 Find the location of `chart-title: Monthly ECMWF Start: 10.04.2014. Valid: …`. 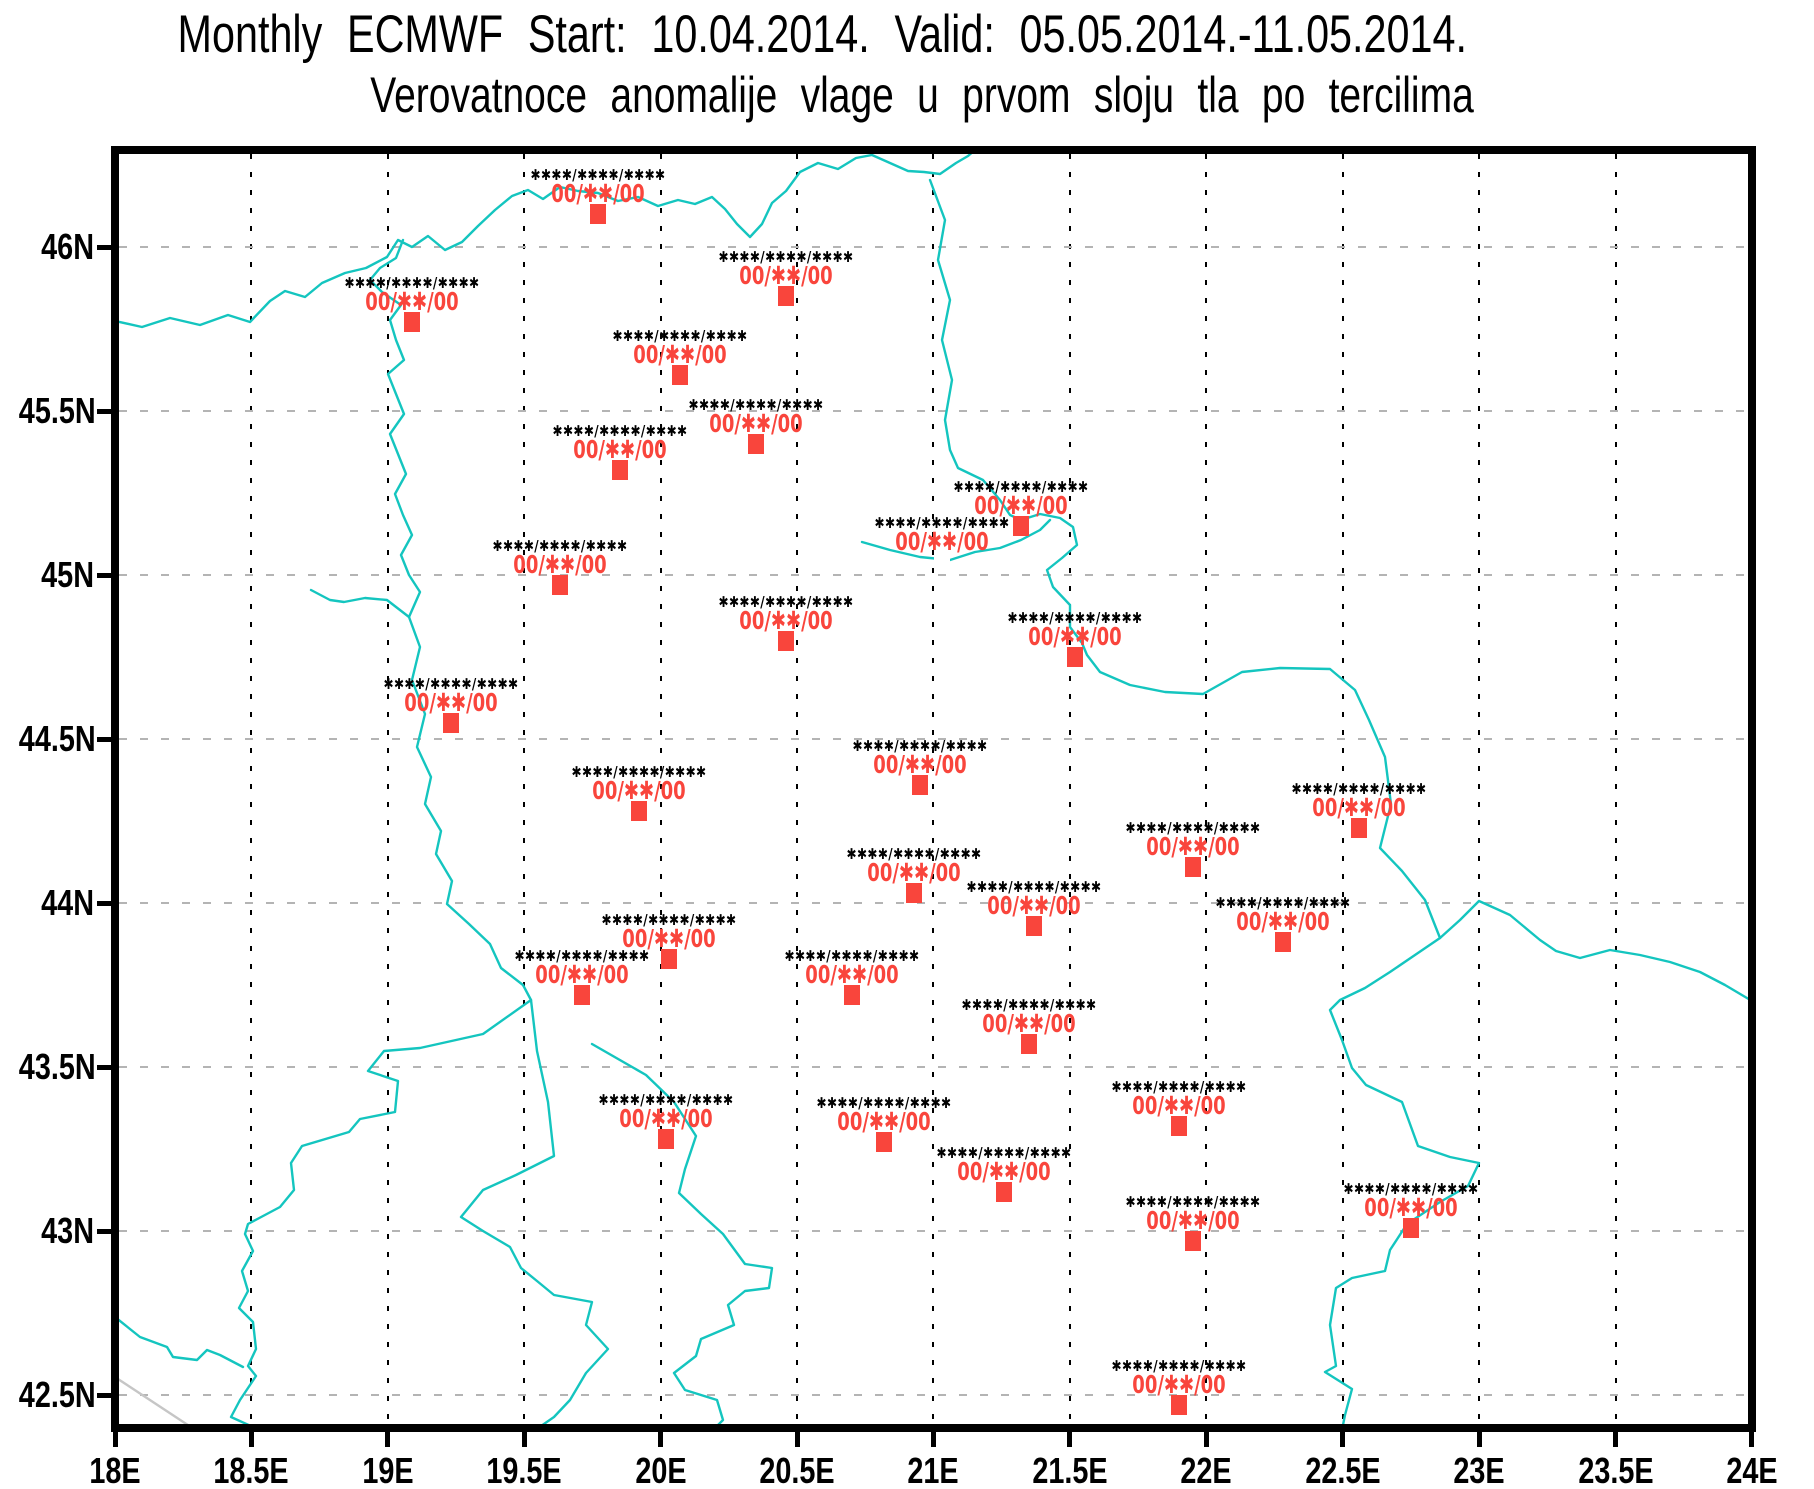

chart-title: Monthly ECMWF Start: 10.04.2014. Valid: … is located at coordinates (822, 34).